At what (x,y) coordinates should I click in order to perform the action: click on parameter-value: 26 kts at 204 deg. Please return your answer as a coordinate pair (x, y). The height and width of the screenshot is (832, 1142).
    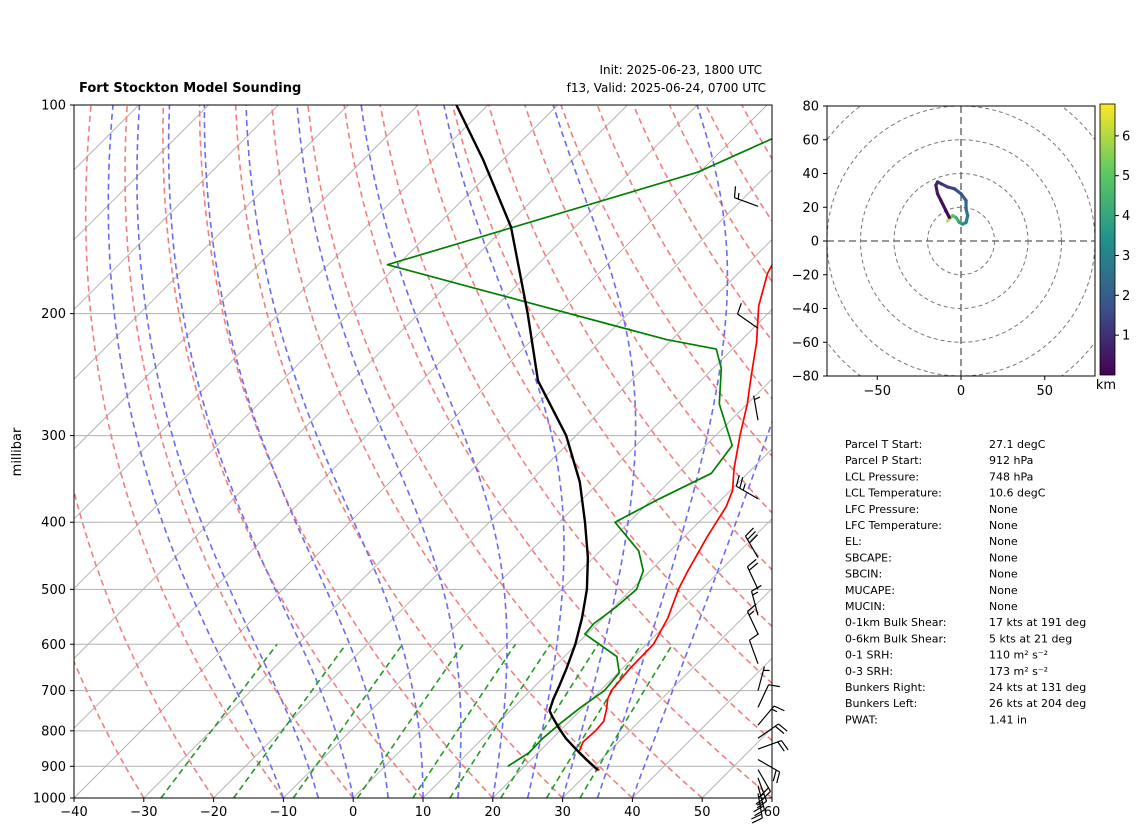
    Looking at the image, I should click on (1037, 703).